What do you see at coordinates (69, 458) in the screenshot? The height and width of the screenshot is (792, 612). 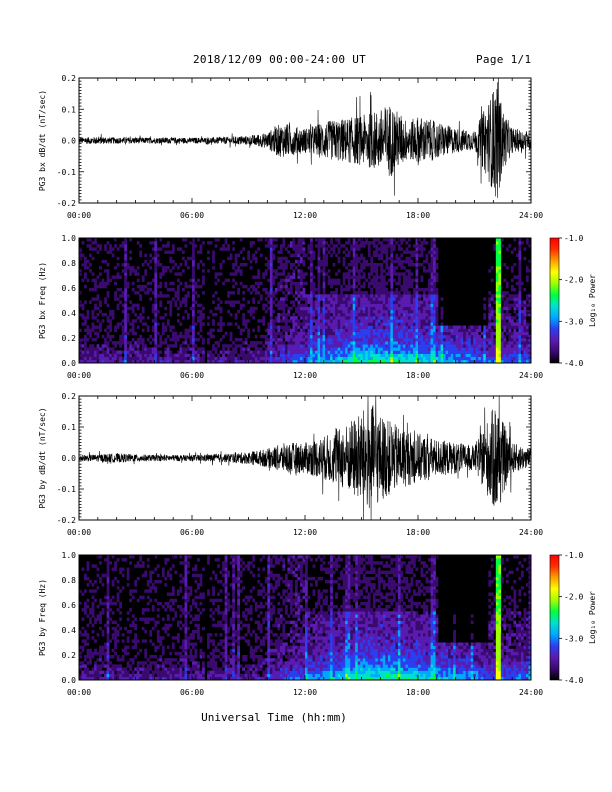 I see `y-tick-label: 0.0` at bounding box center [69, 458].